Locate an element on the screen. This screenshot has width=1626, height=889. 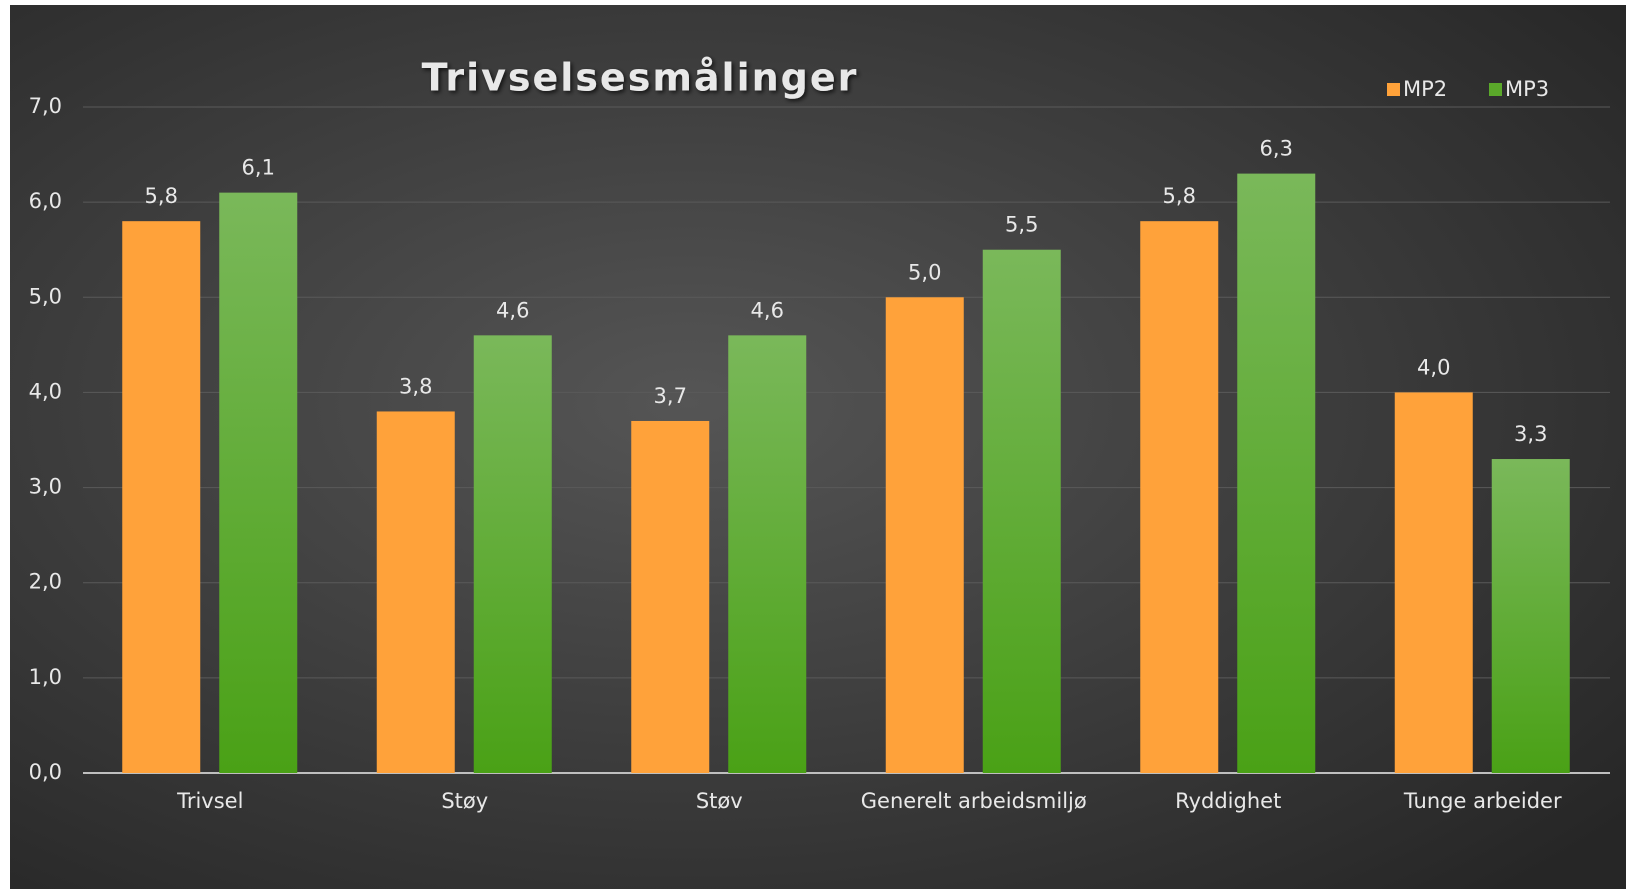
chart-title: Trivselsesmålinger is located at coordinates (640, 78).